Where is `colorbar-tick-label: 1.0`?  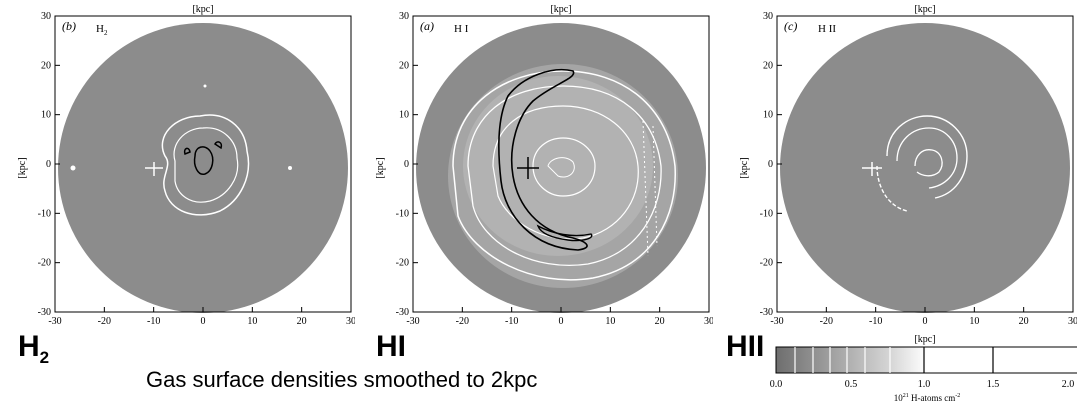 colorbar-tick-label: 1.0 is located at coordinates (924, 384).